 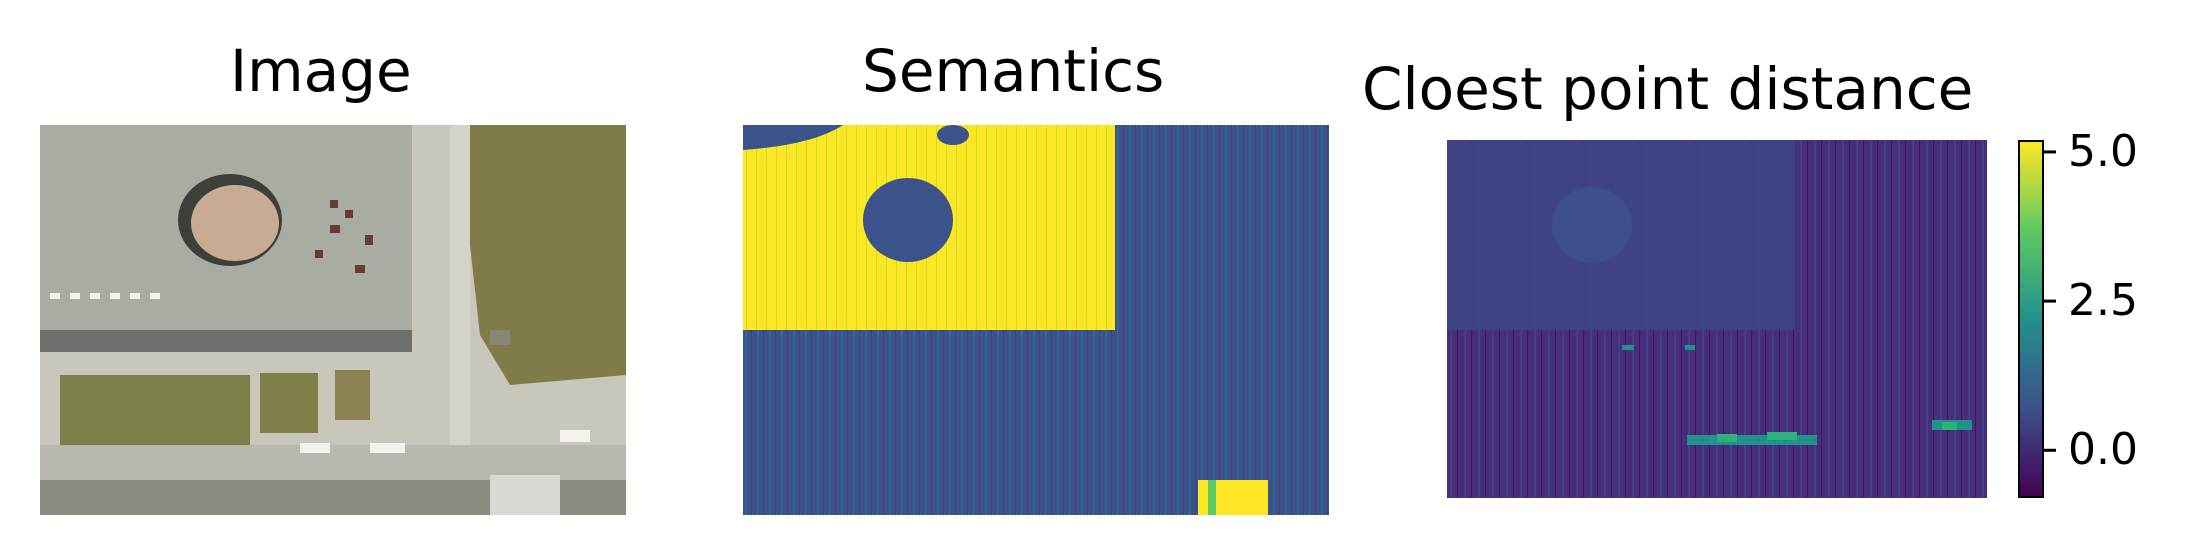 I want to click on panel-title-image: Image, so click(x=321, y=71).